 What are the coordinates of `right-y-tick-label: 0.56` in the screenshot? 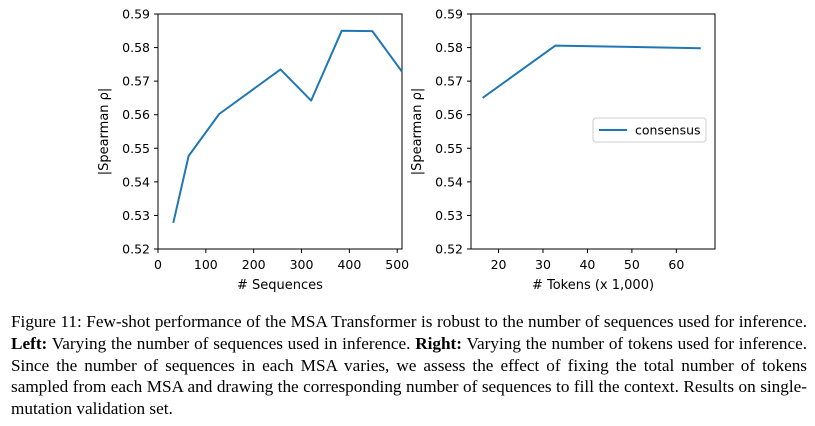 It's located at (449, 114).